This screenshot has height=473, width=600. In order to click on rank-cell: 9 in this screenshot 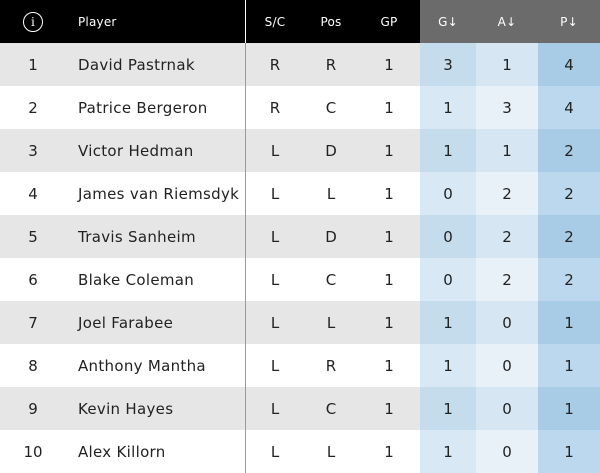, I will do `click(33, 408)`.